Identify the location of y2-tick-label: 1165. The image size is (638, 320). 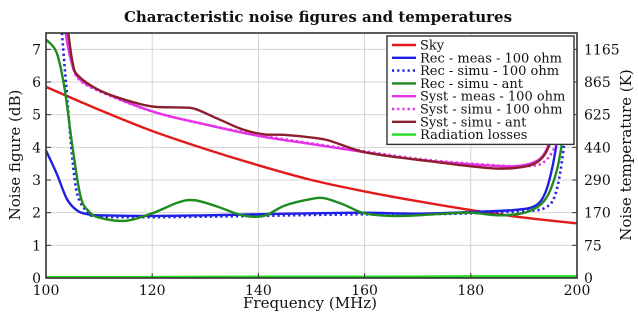
(602, 50).